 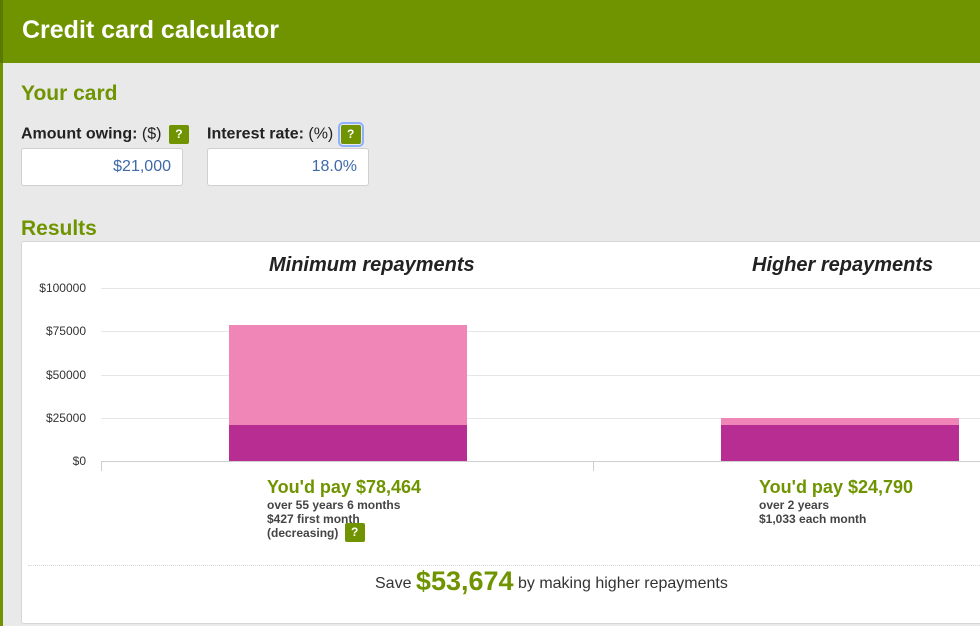 I want to click on higher-total-pay: You'd pay $24,790, so click(x=836, y=487).